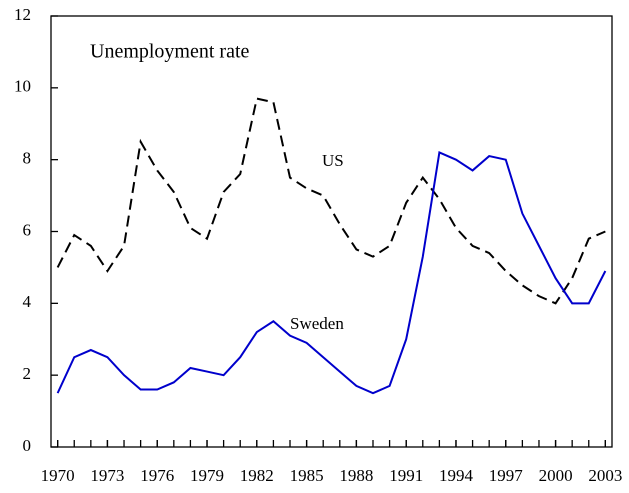 Image resolution: width=629 pixels, height=493 pixels. What do you see at coordinates (333, 160) in the screenshot?
I see `series-label: US` at bounding box center [333, 160].